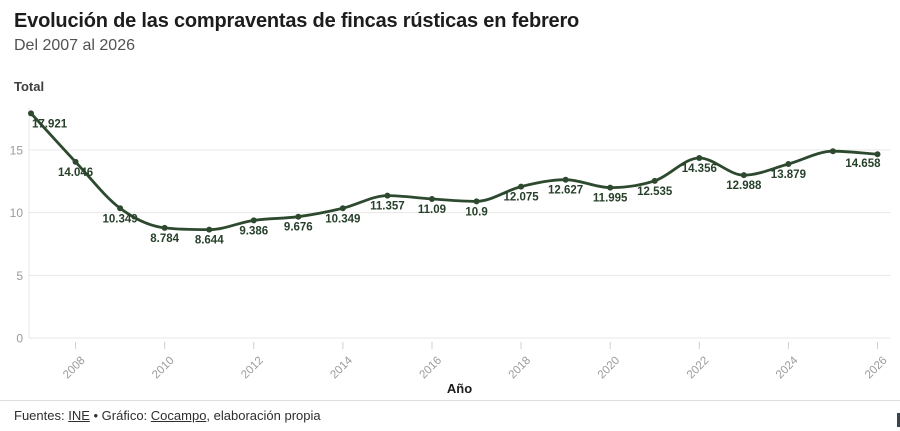 The height and width of the screenshot is (431, 900). I want to click on x-tick-label: 2026, so click(876, 368).